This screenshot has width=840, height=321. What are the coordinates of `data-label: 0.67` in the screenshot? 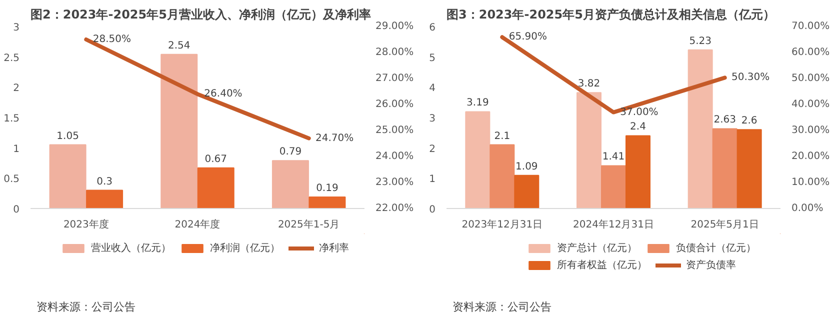 It's located at (216, 159).